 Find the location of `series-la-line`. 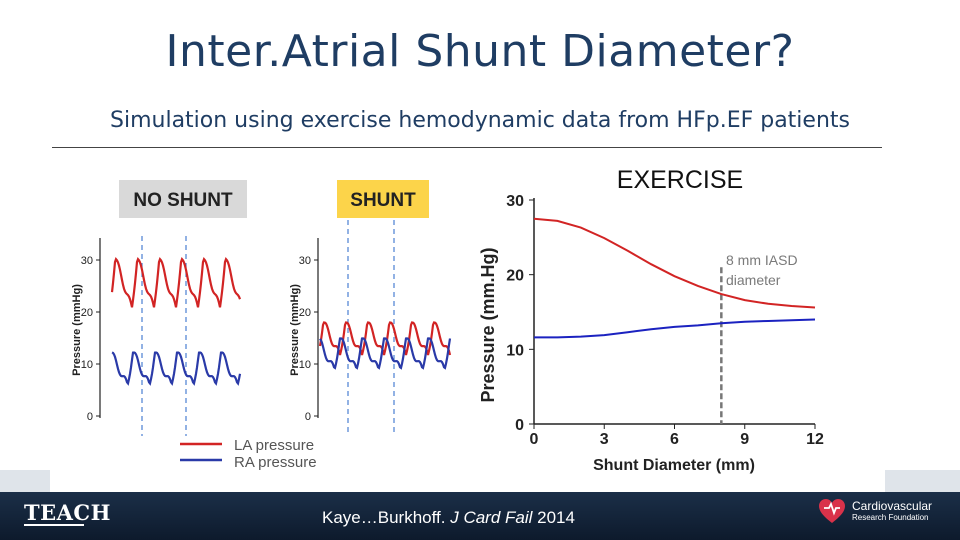

series-la-line is located at coordinates (674, 263).